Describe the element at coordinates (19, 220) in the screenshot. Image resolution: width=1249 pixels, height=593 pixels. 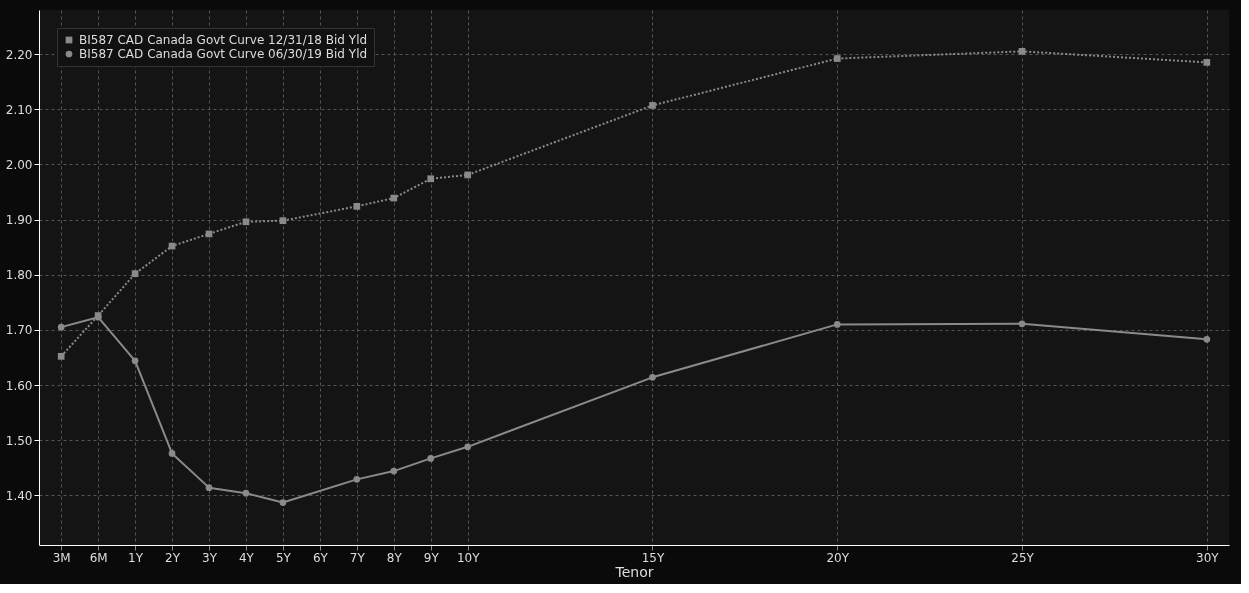
I see `y-tick-label: 1.90` at that location.